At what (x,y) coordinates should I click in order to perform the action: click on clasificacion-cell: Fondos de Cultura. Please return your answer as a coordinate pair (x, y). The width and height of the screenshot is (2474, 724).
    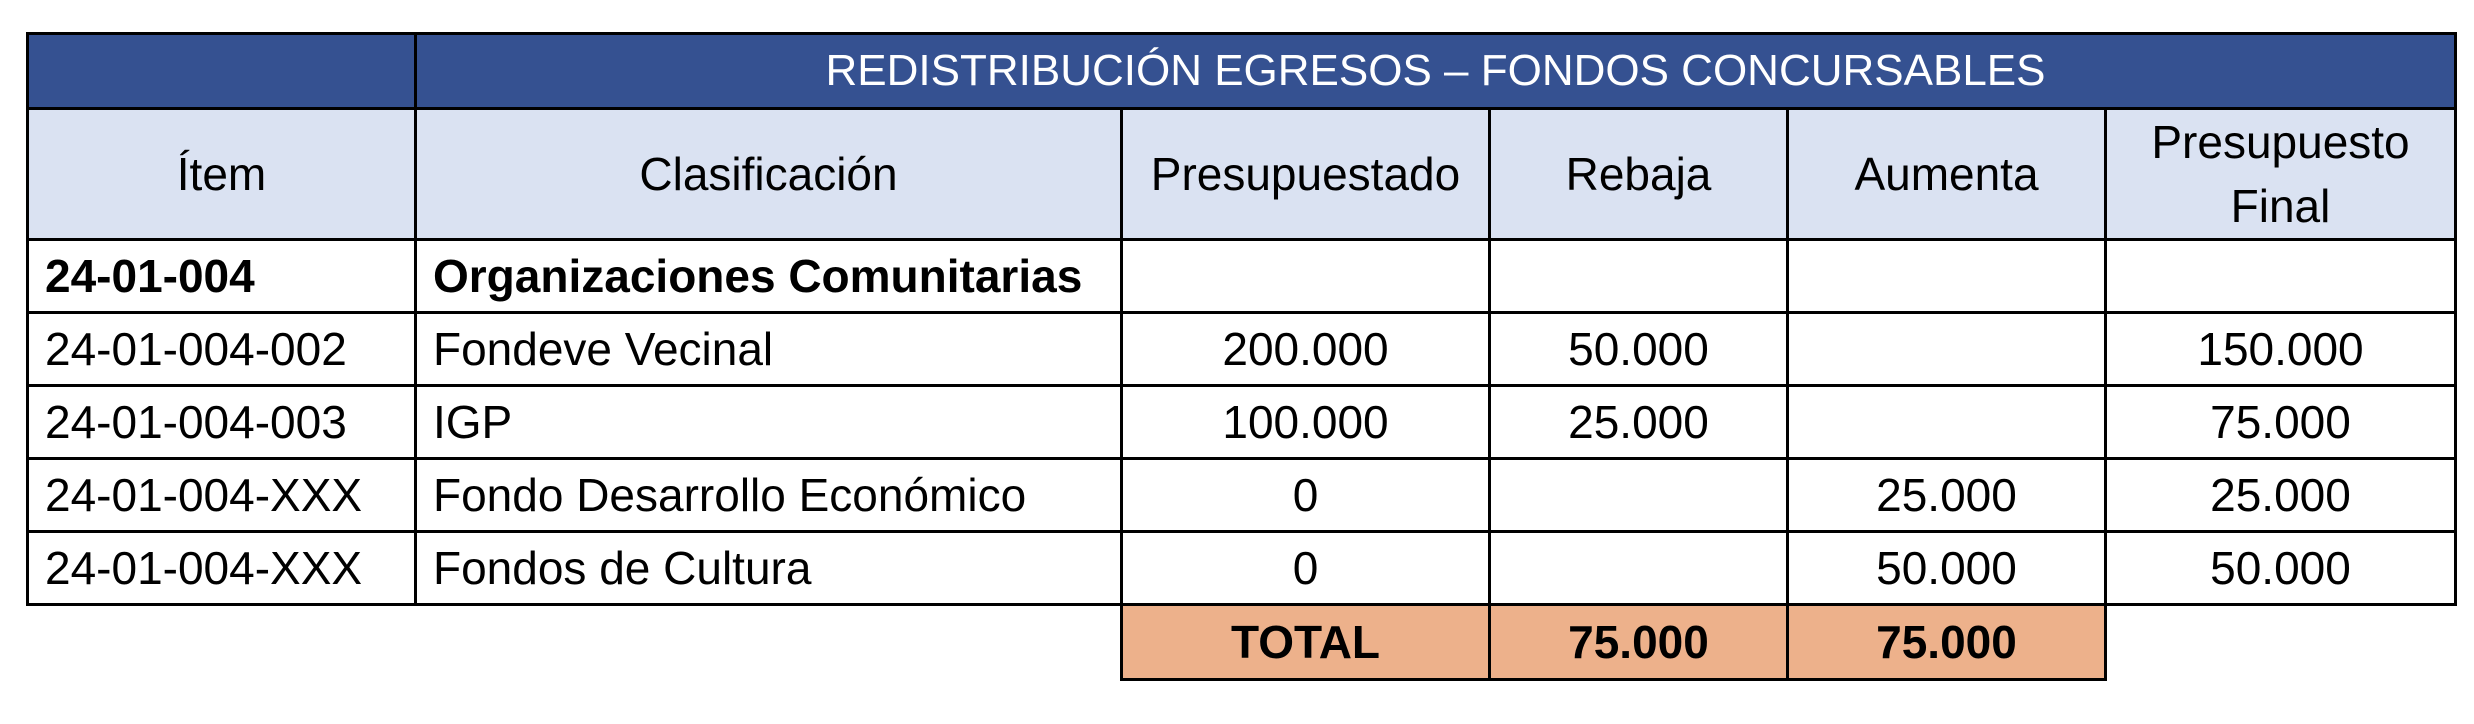
    Looking at the image, I should click on (768, 568).